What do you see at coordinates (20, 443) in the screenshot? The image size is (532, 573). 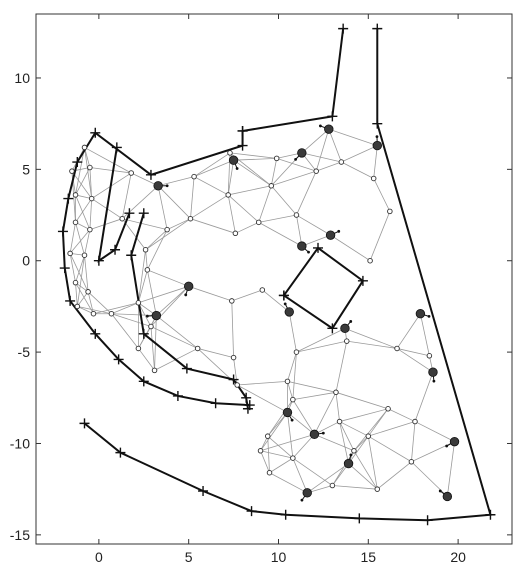 I see `y-tick-label: -10` at bounding box center [20, 443].